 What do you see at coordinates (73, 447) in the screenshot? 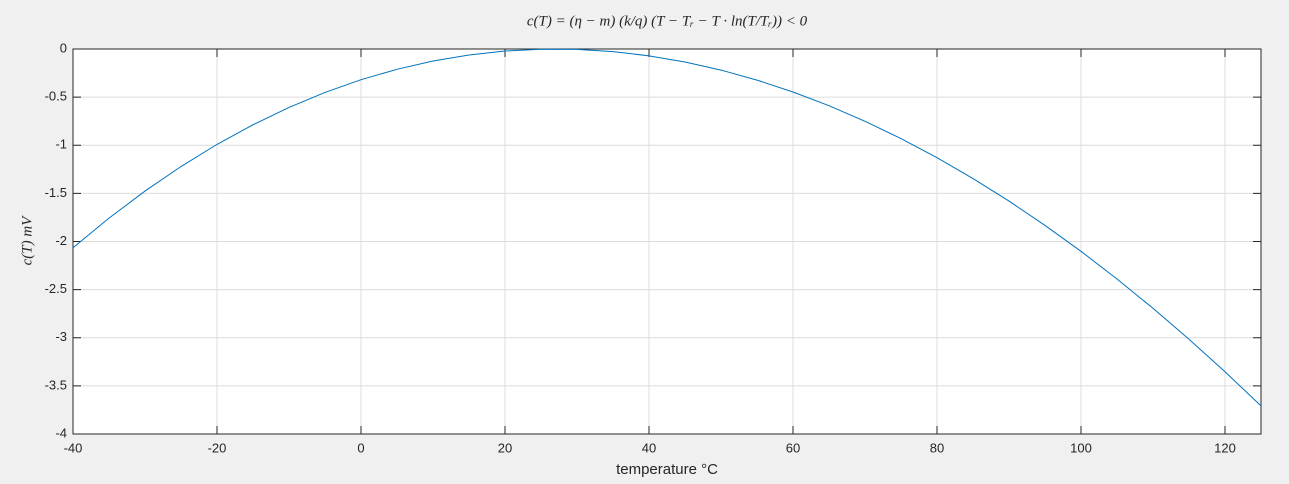
I see `x-tick-label: -40` at bounding box center [73, 447].